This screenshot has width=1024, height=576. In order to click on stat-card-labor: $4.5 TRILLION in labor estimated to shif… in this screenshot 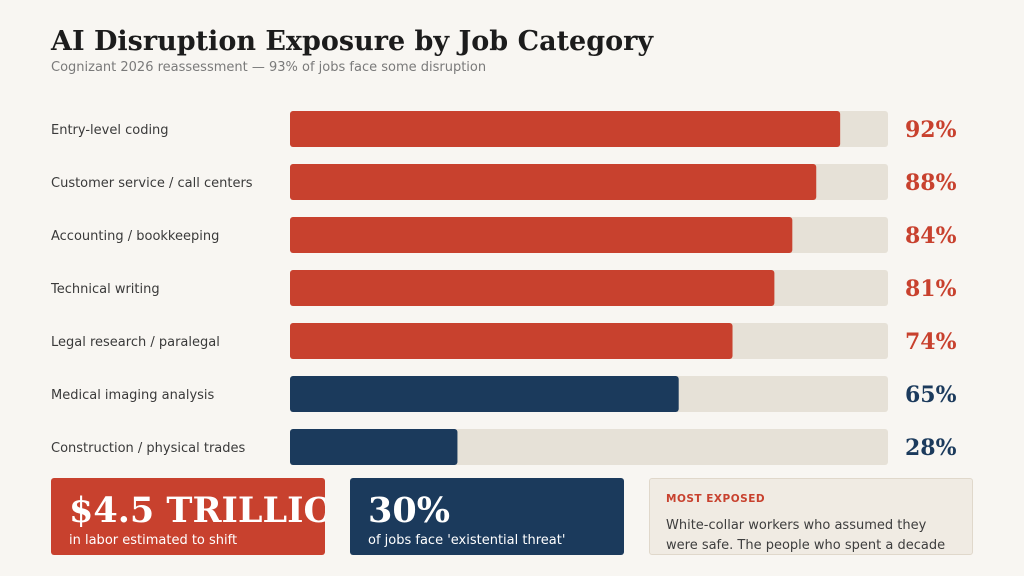, I will do `click(188, 516)`.